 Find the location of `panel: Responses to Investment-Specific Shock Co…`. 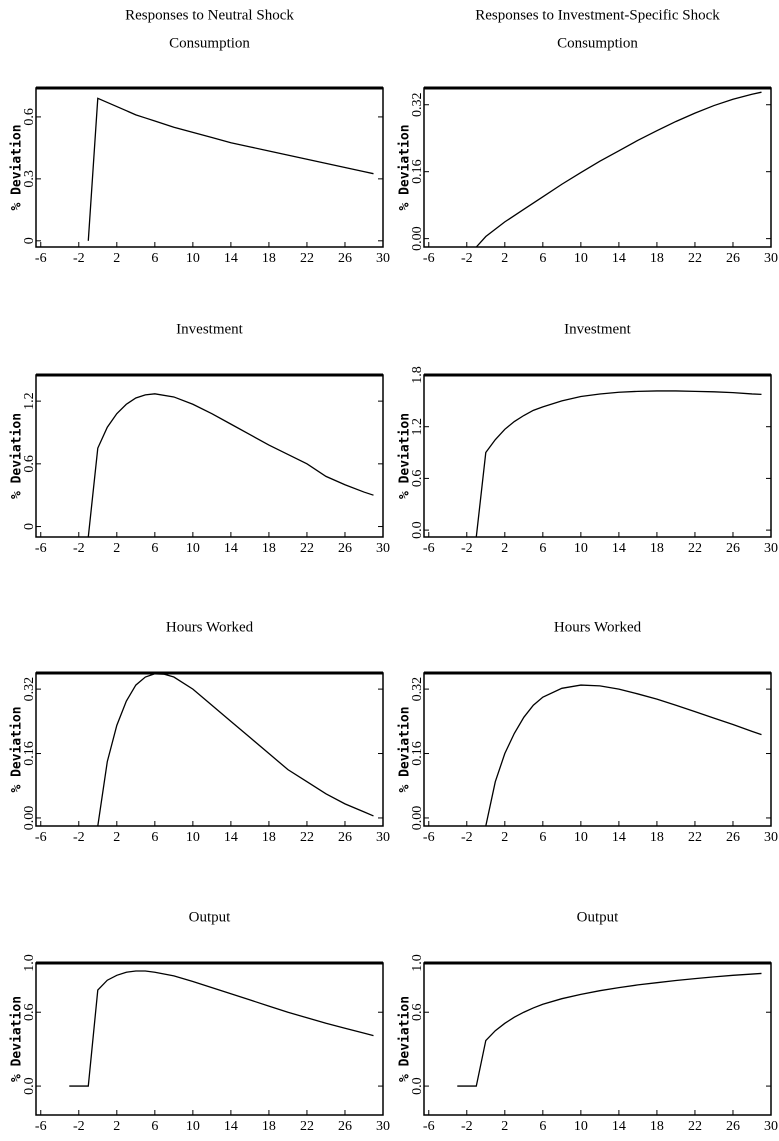

panel: Responses to Investment-Specific Shock Co… is located at coordinates (588, 136).